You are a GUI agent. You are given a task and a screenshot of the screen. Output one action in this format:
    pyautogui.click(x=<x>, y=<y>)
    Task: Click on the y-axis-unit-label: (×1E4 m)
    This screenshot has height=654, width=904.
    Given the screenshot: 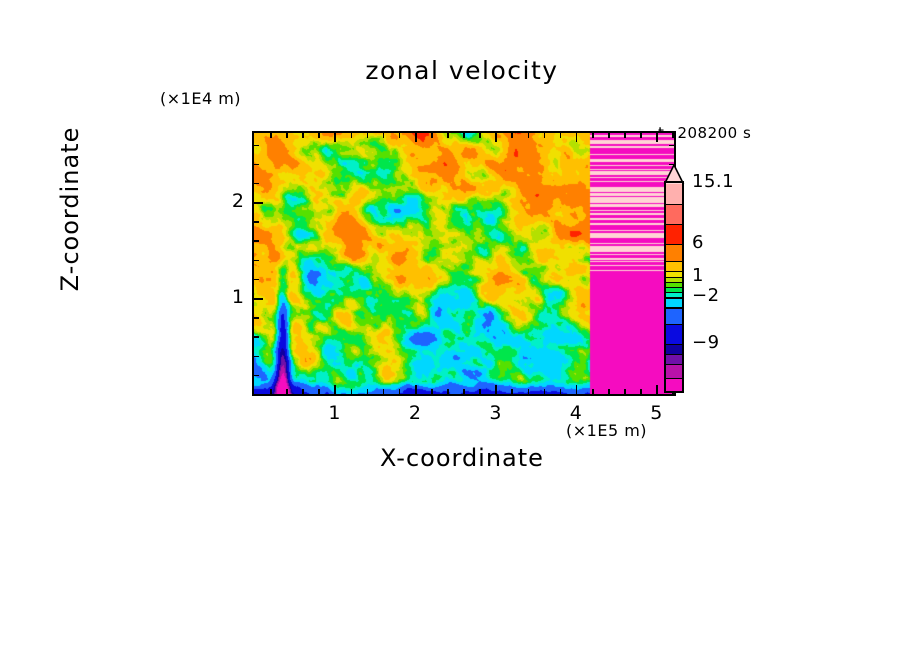 What is the action you would take?
    pyautogui.click(x=201, y=98)
    